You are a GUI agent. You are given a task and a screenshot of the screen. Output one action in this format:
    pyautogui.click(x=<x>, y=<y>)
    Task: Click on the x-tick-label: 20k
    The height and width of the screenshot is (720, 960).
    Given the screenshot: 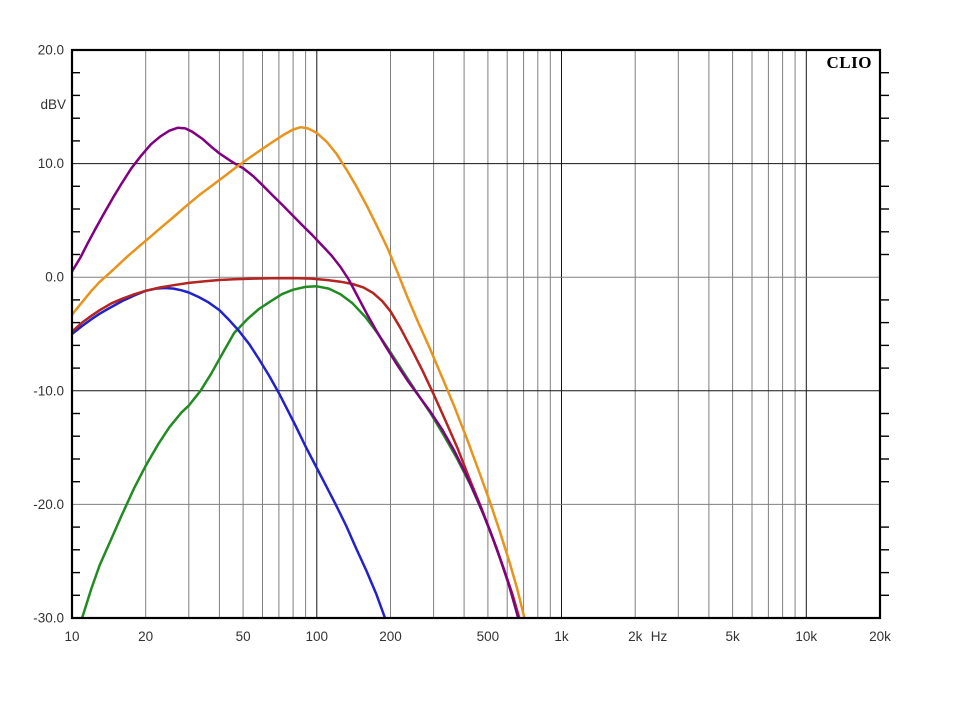 What is the action you would take?
    pyautogui.click(x=880, y=636)
    